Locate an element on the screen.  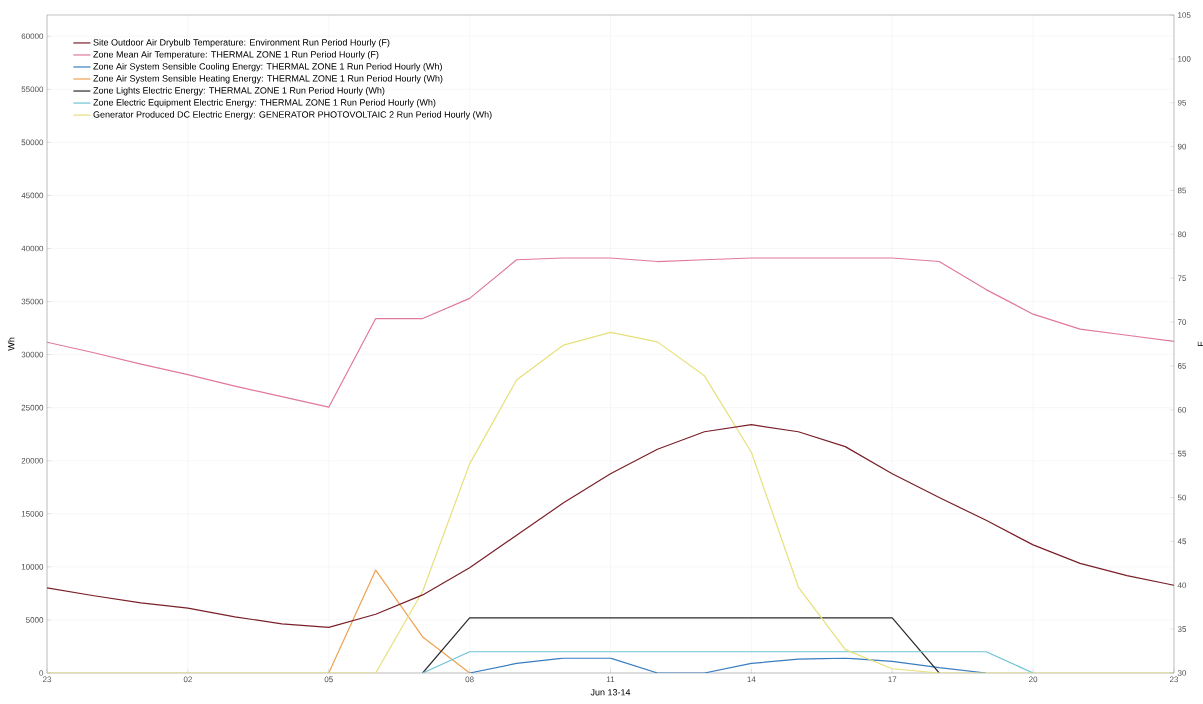
y2-tick-label: 60 is located at coordinates (1182, 409).